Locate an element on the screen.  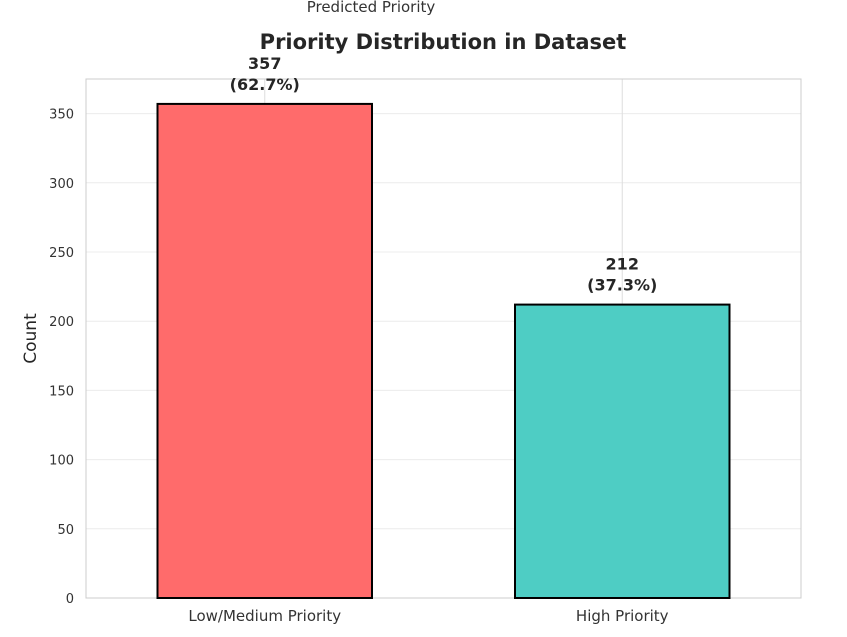
x-tick-label-1: High Priority is located at coordinates (622, 616).